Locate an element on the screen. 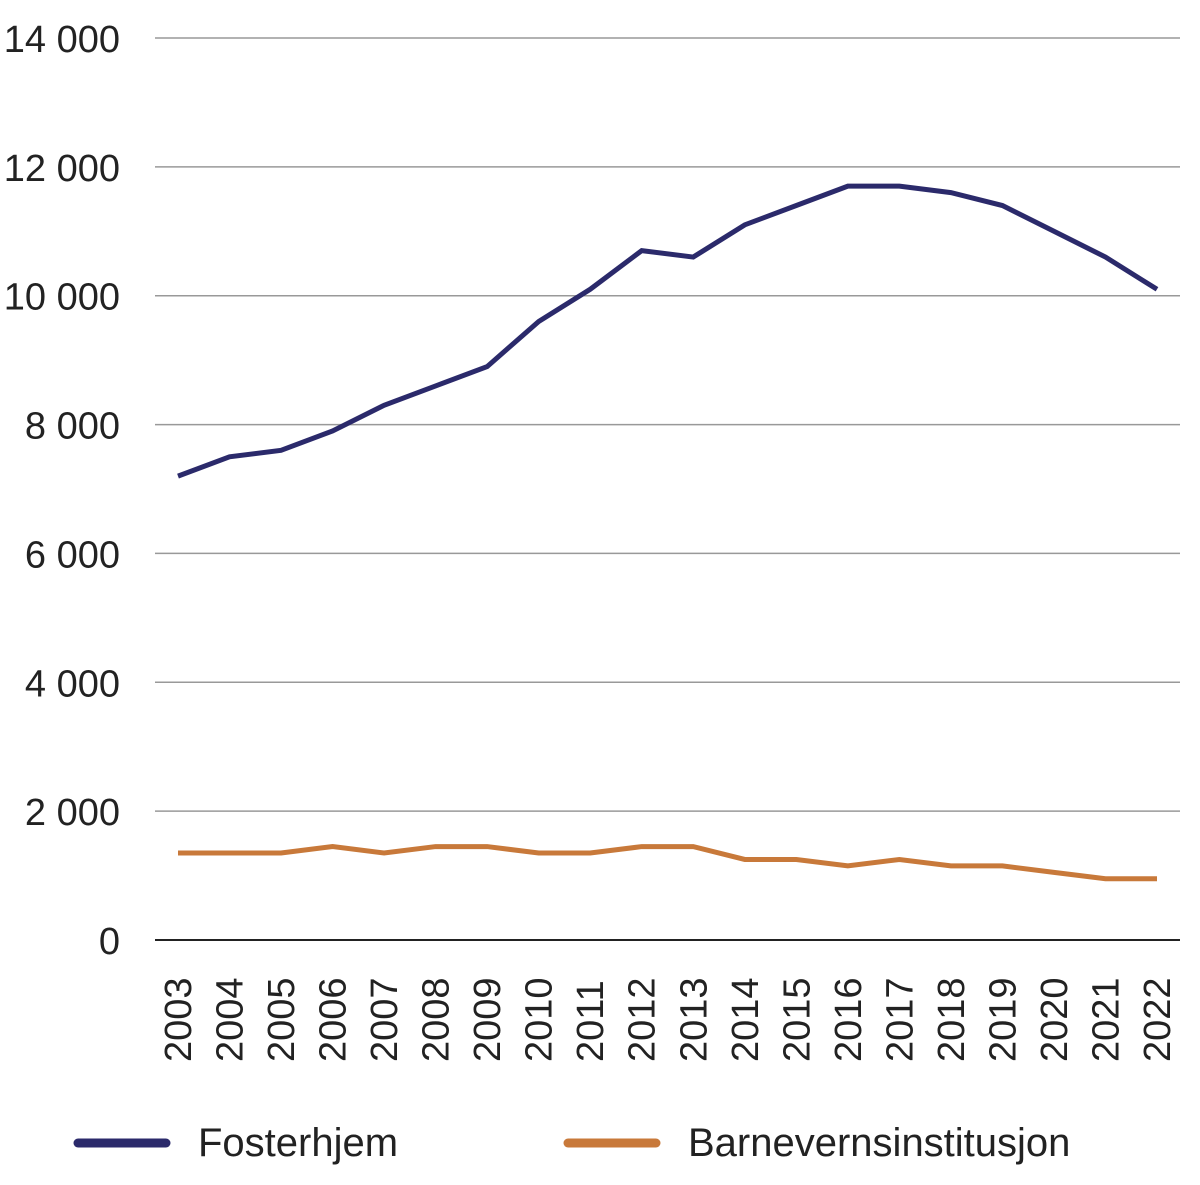 Image resolution: width=1200 pixels, height=1185 pixels. legend-label: Fosterhjem is located at coordinates (298, 1143).